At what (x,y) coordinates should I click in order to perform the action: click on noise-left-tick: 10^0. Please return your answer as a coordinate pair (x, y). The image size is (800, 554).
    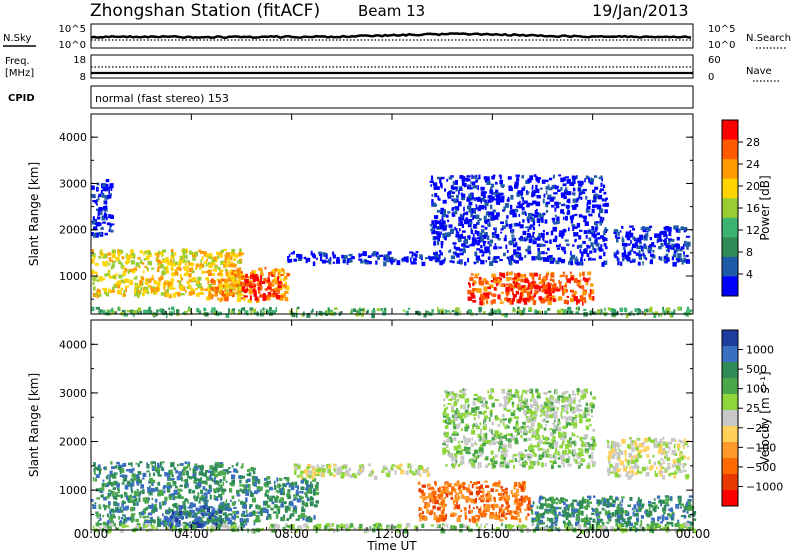
    Looking at the image, I should click on (72, 45).